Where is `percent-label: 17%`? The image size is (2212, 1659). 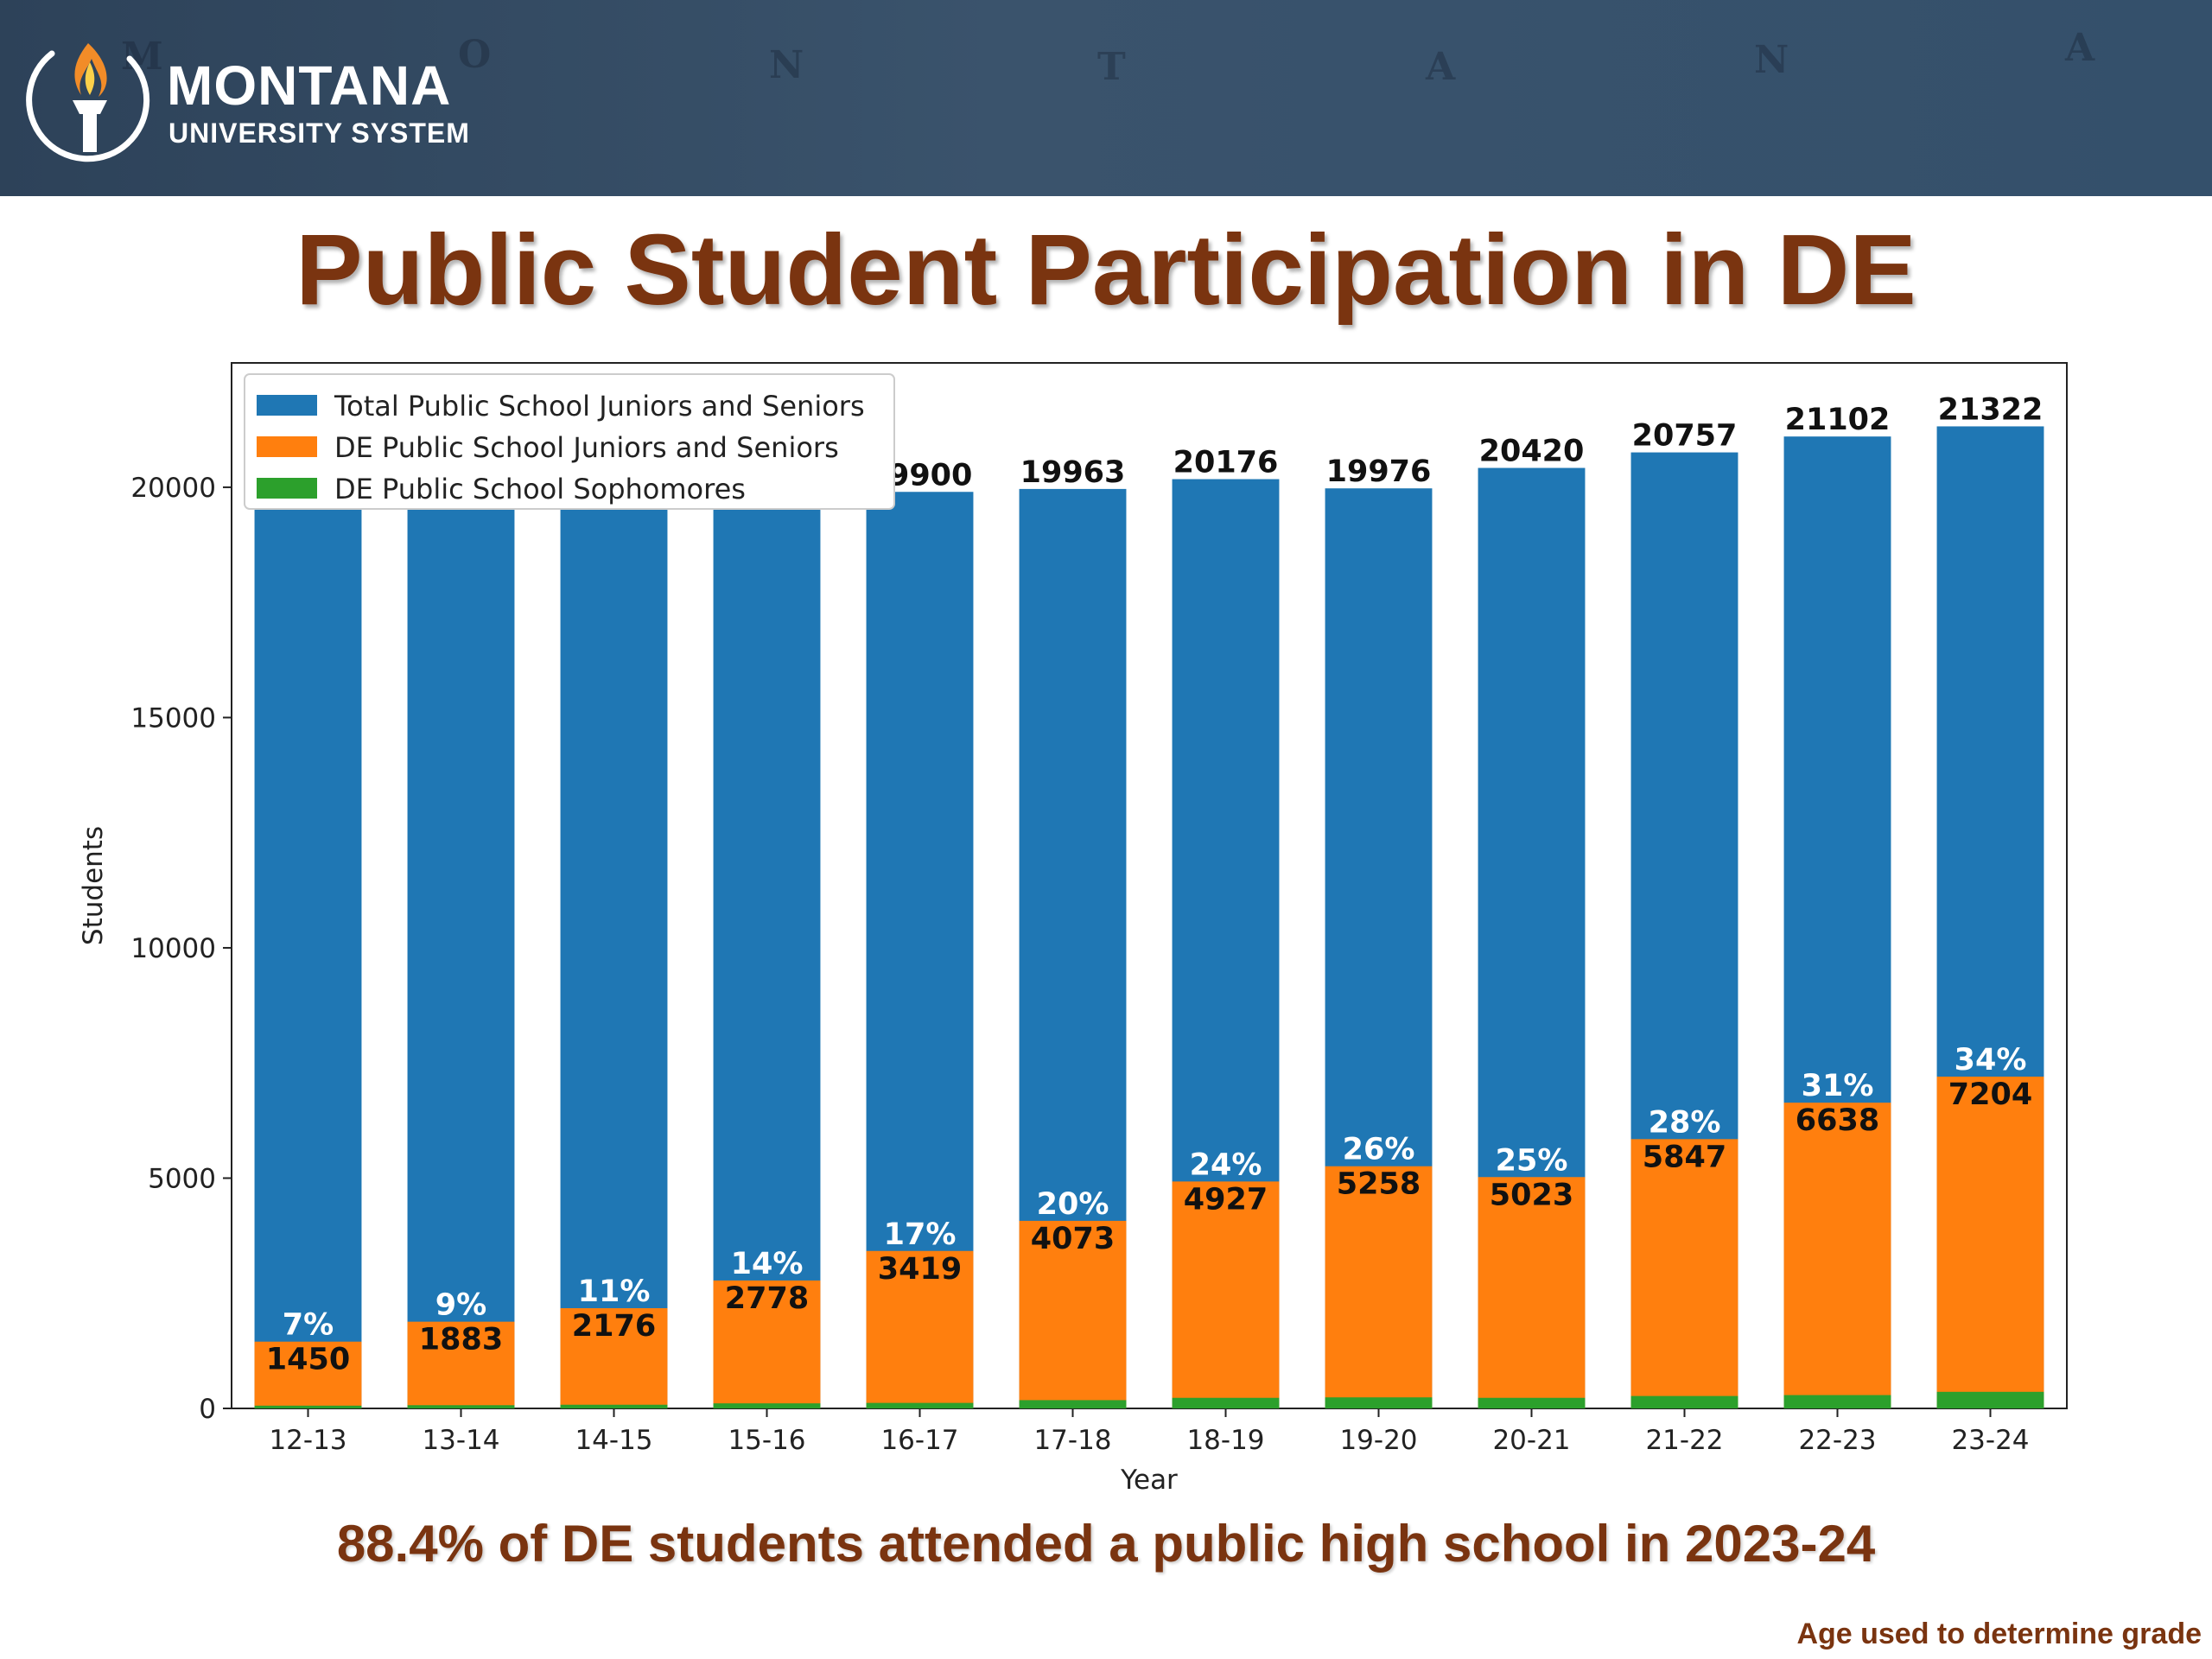 percent-label: 17% is located at coordinates (920, 1234).